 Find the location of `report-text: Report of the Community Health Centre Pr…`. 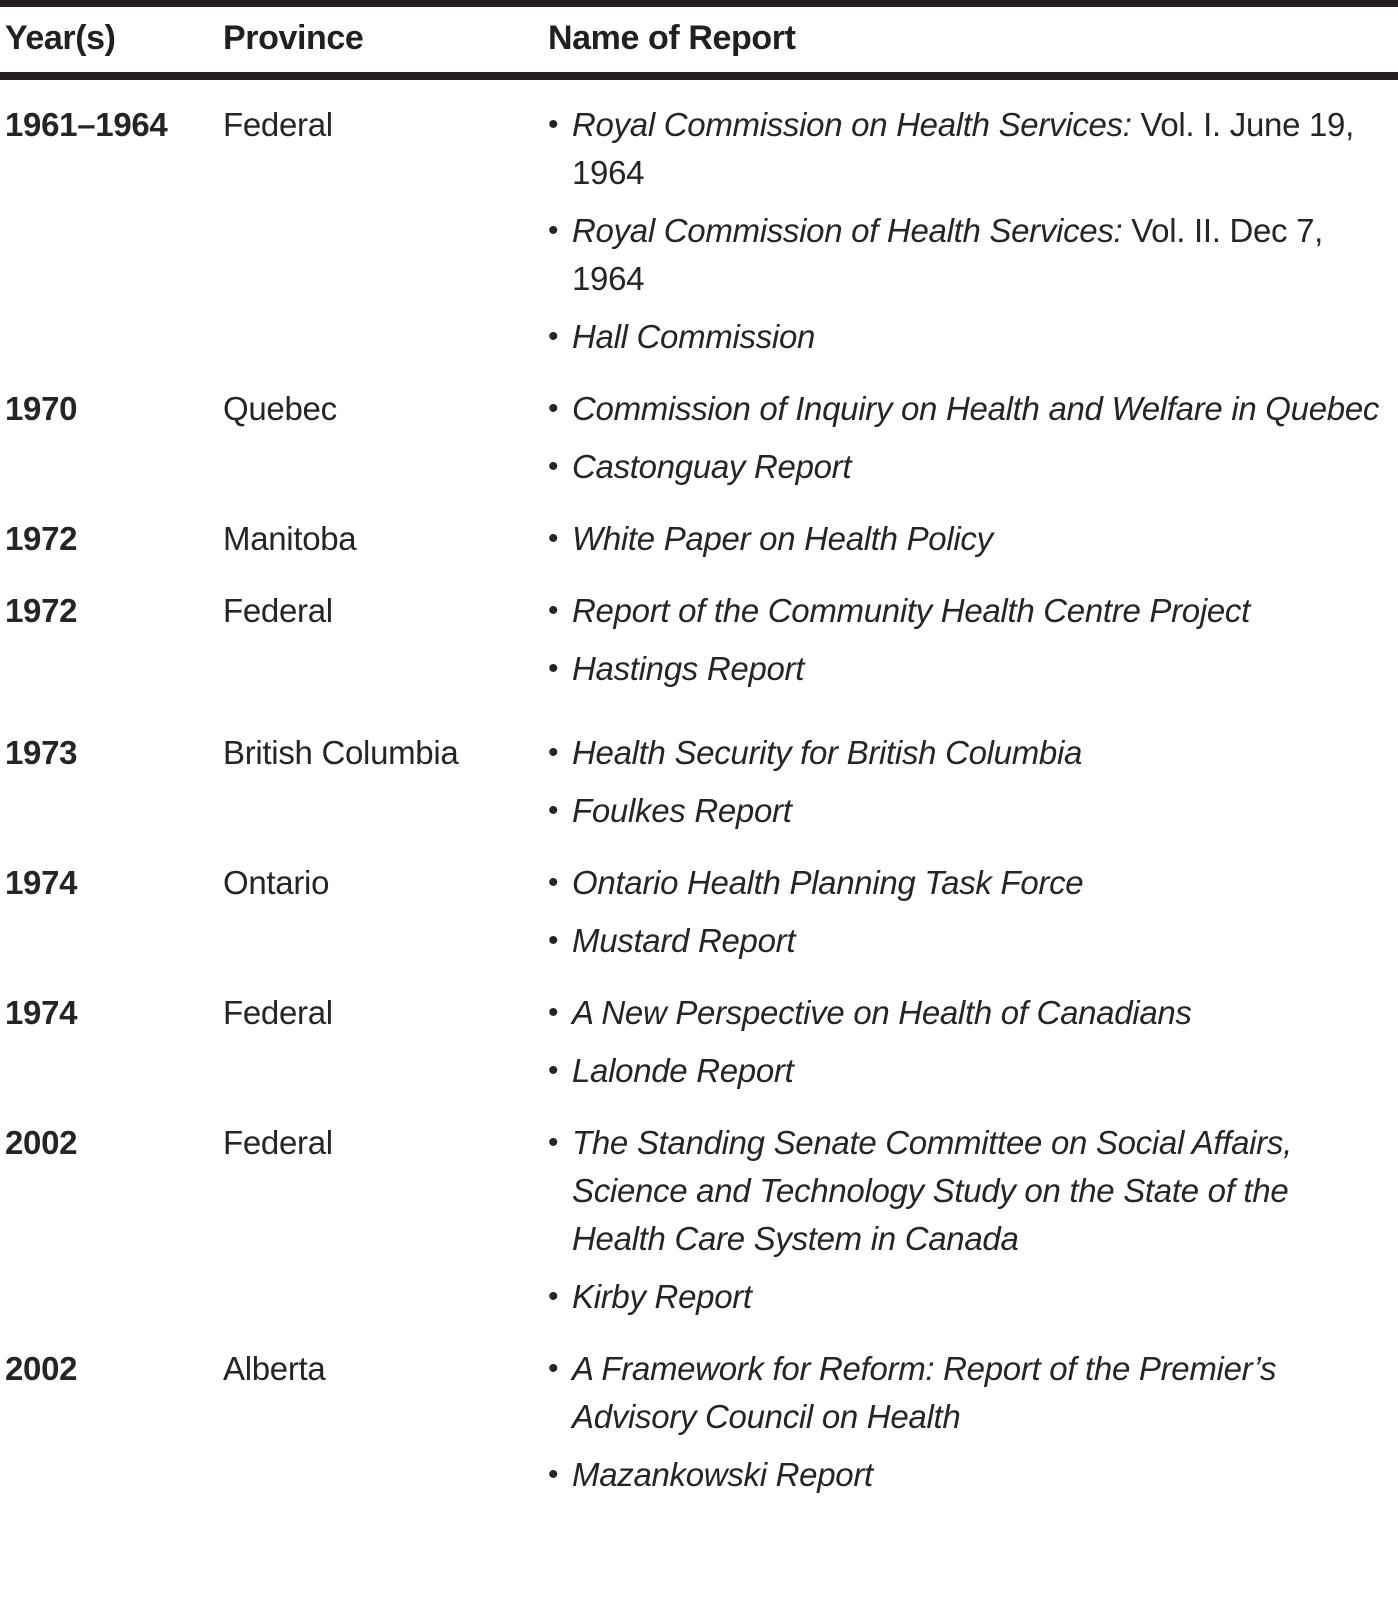

report-text: Report of the Community Health Centre Pr… is located at coordinates (980, 611).